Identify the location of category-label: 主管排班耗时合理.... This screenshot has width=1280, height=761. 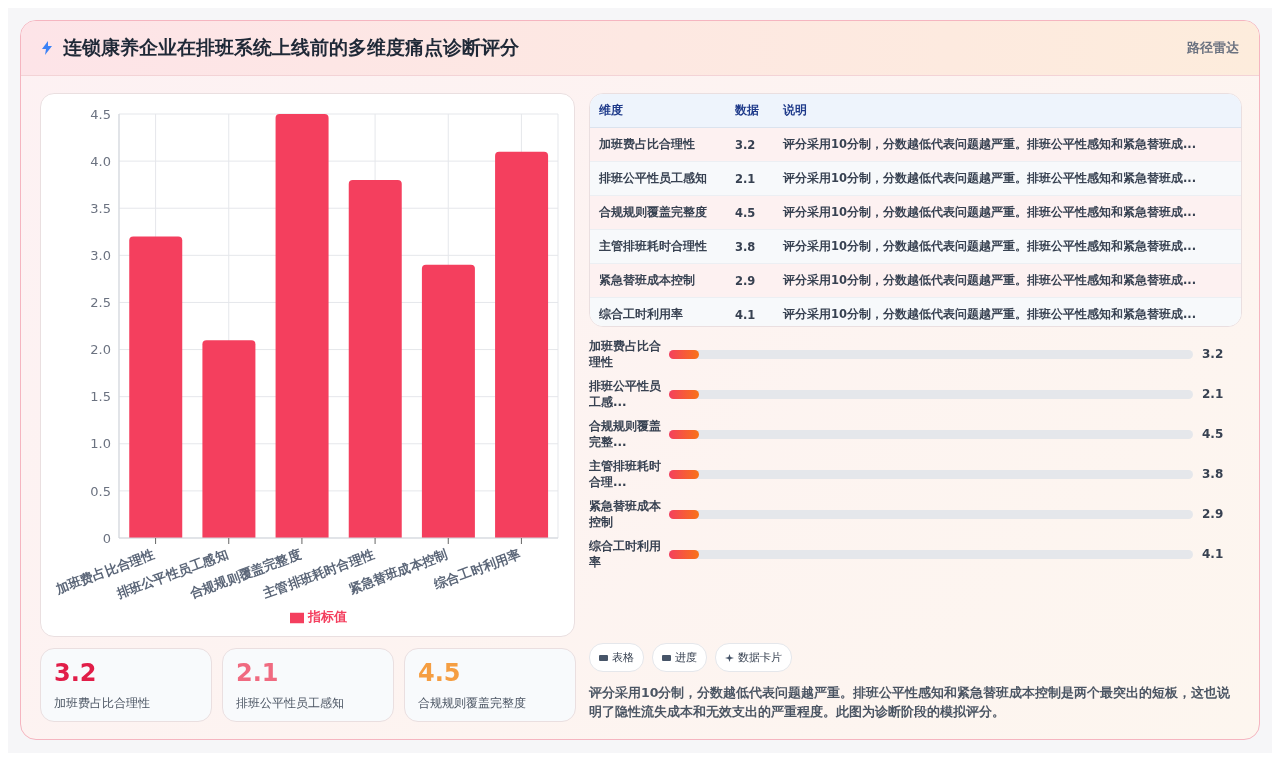
(625, 474).